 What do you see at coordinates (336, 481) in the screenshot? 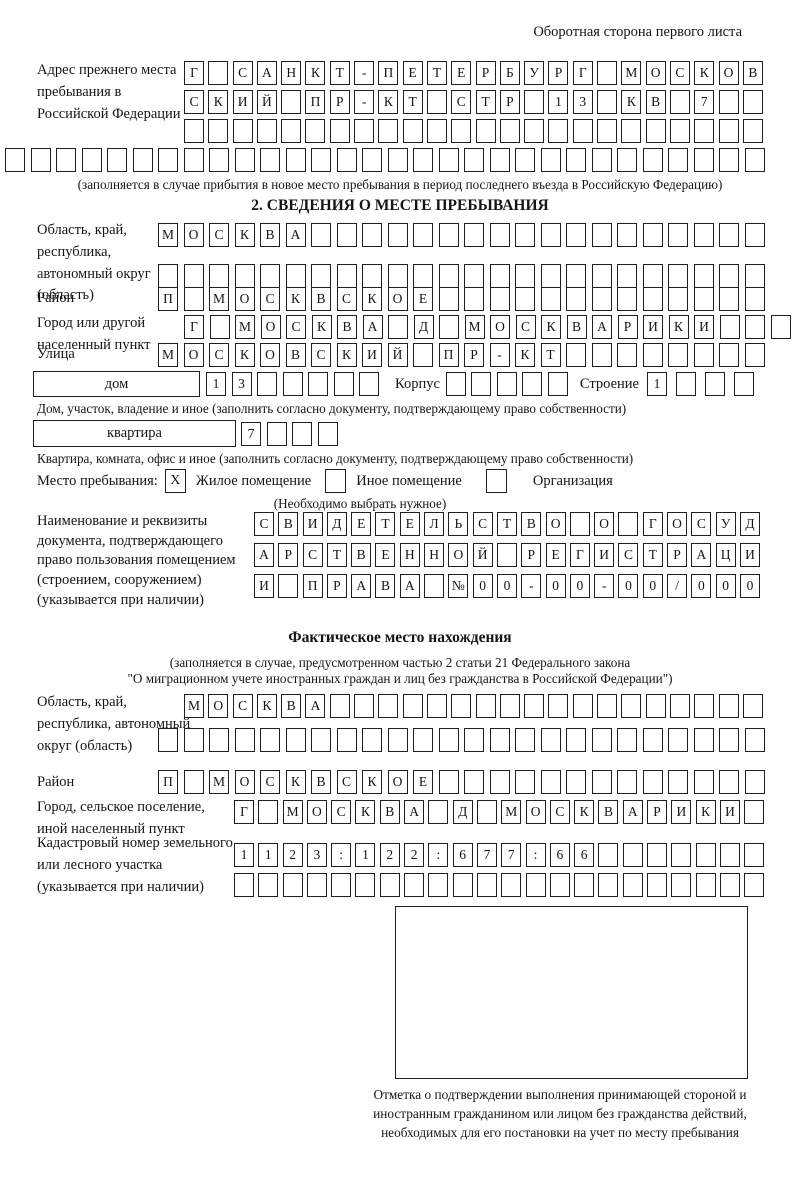
I see `stay-option-checkbox-inoe` at bounding box center [336, 481].